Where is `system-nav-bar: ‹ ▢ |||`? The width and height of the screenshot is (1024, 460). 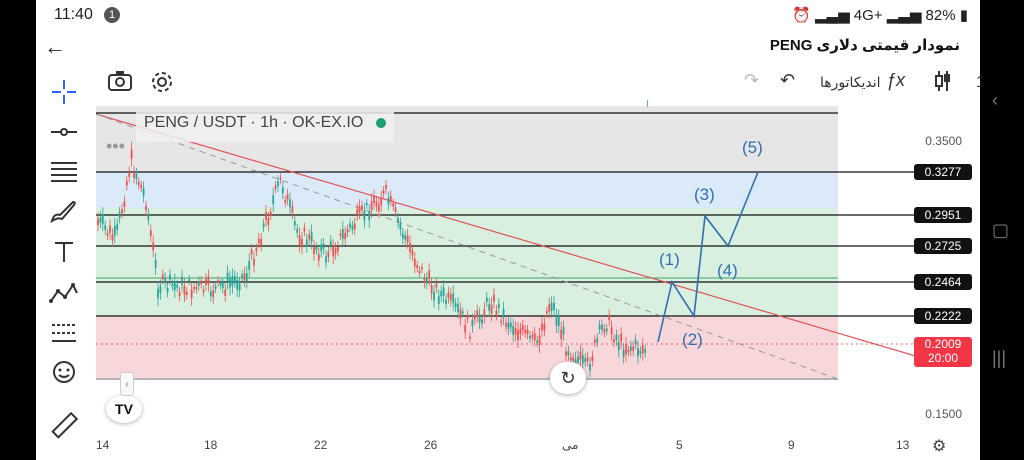
system-nav-bar: ‹ ▢ ||| is located at coordinates (1002, 230).